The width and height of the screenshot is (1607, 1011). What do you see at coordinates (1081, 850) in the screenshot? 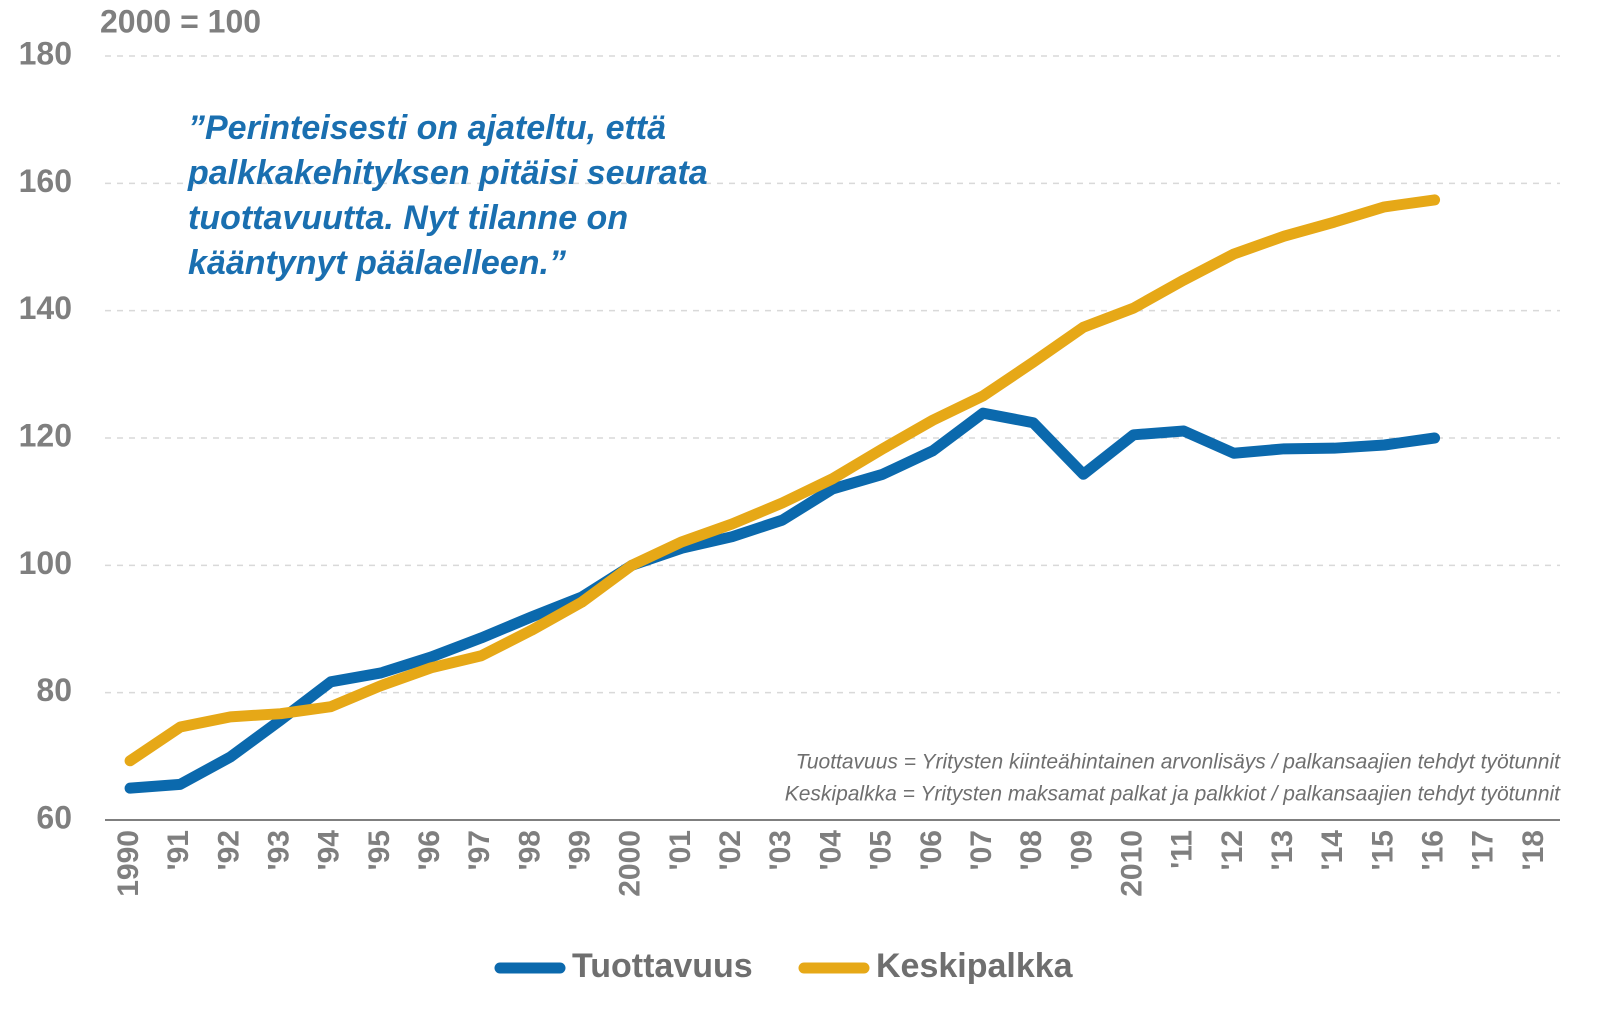
I see `x-tick-label: '09` at bounding box center [1081, 850].